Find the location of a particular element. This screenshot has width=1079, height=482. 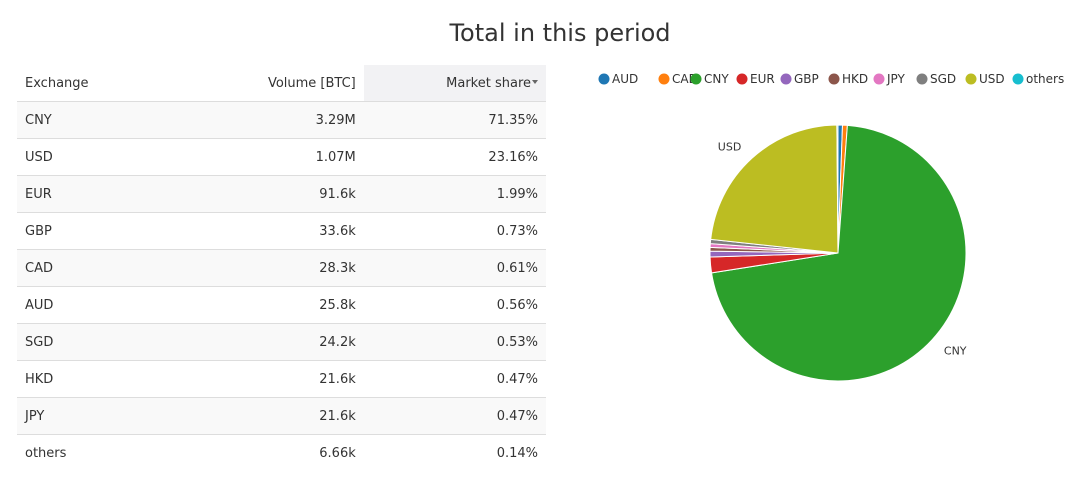

exchange-column-header: Exchange is located at coordinates (83, 83).